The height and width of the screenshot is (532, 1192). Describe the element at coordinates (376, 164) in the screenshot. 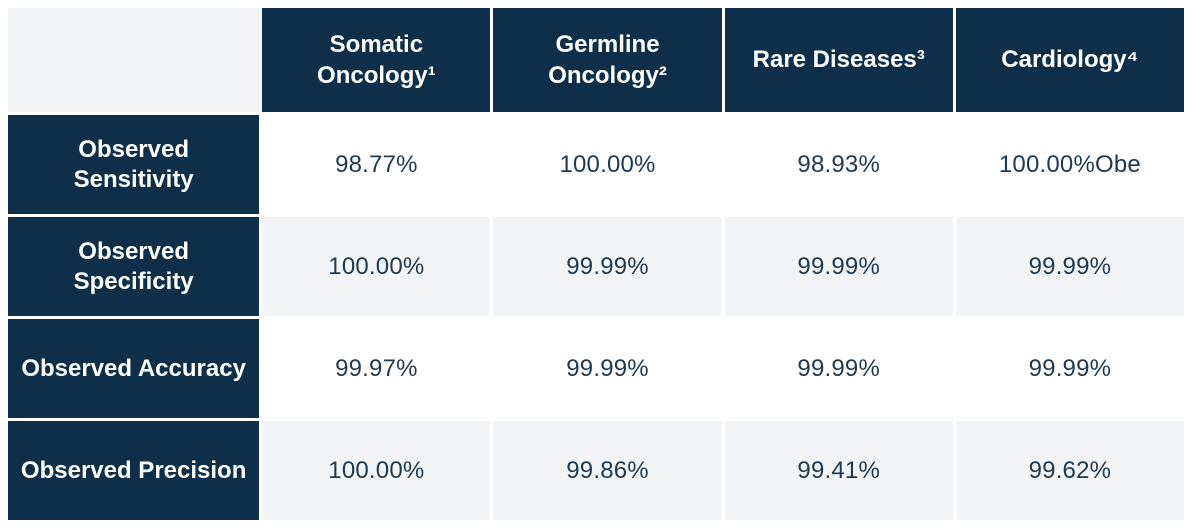

I see `value-cell: 98.77%` at that location.